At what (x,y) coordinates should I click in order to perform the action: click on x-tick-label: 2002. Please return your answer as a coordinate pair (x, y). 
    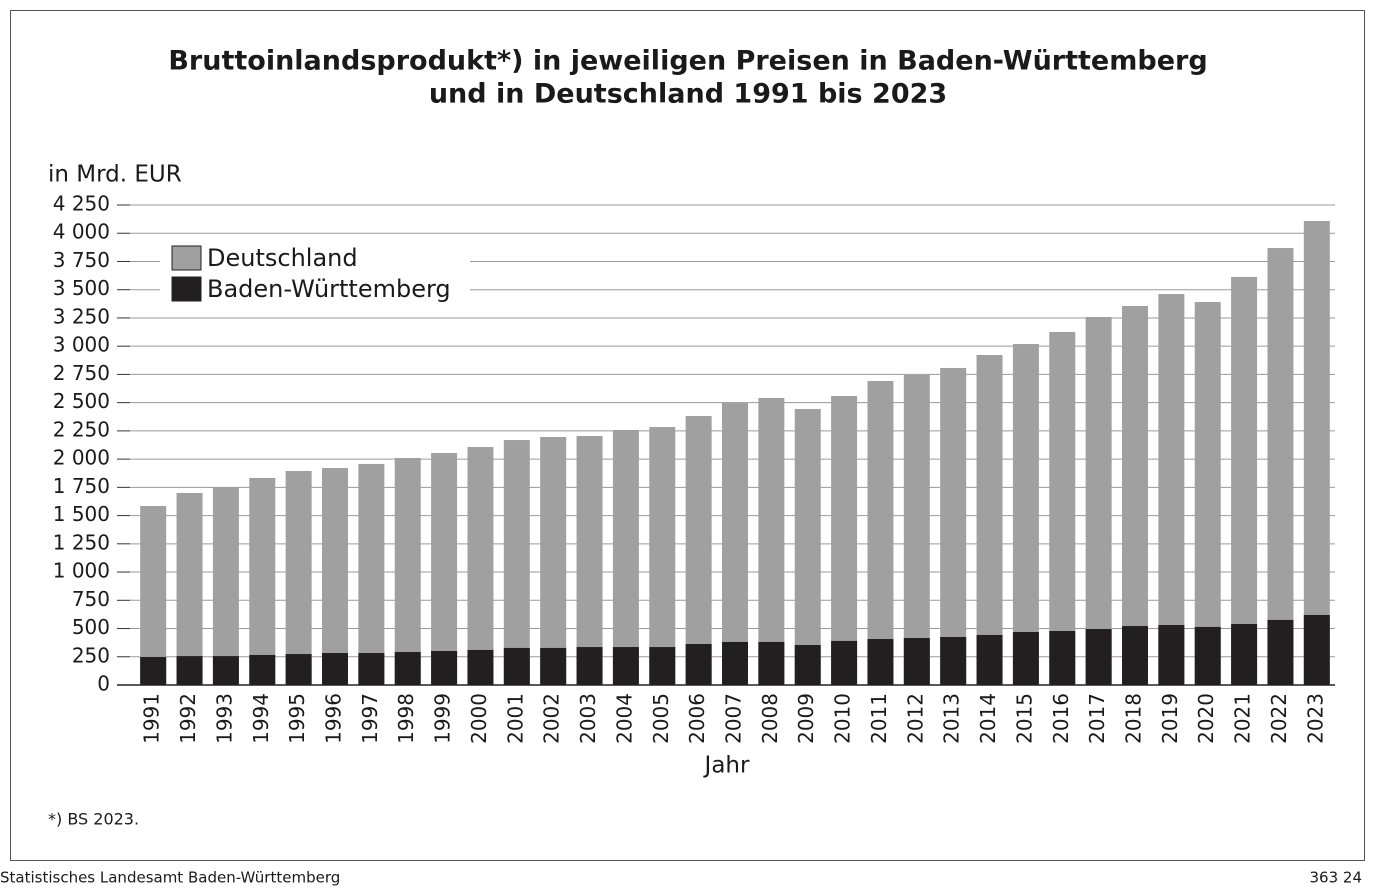
    Looking at the image, I should click on (552, 718).